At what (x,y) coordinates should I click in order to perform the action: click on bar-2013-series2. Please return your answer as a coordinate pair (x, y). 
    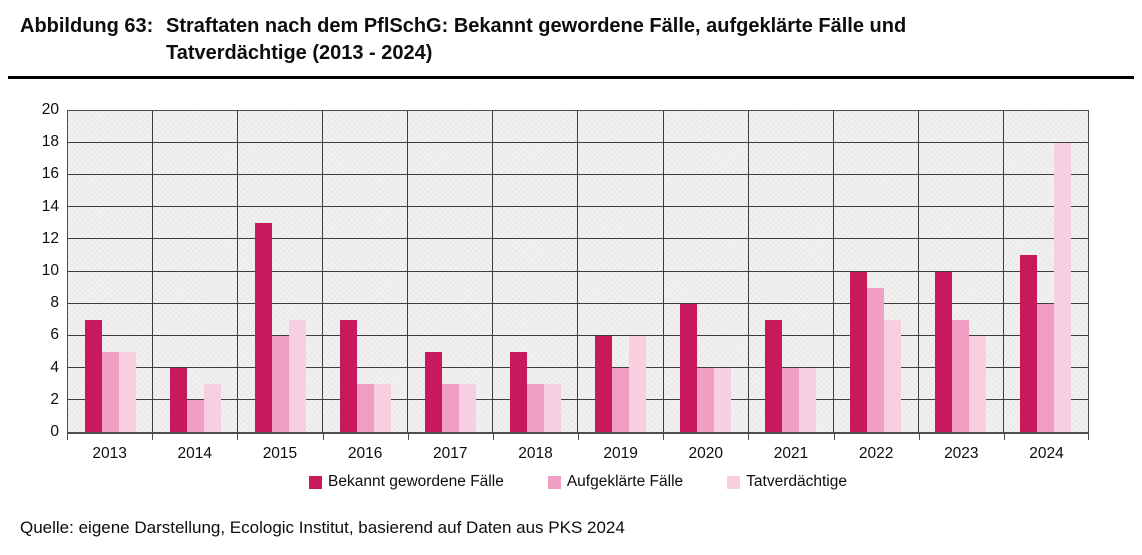
    Looking at the image, I should click on (110, 391).